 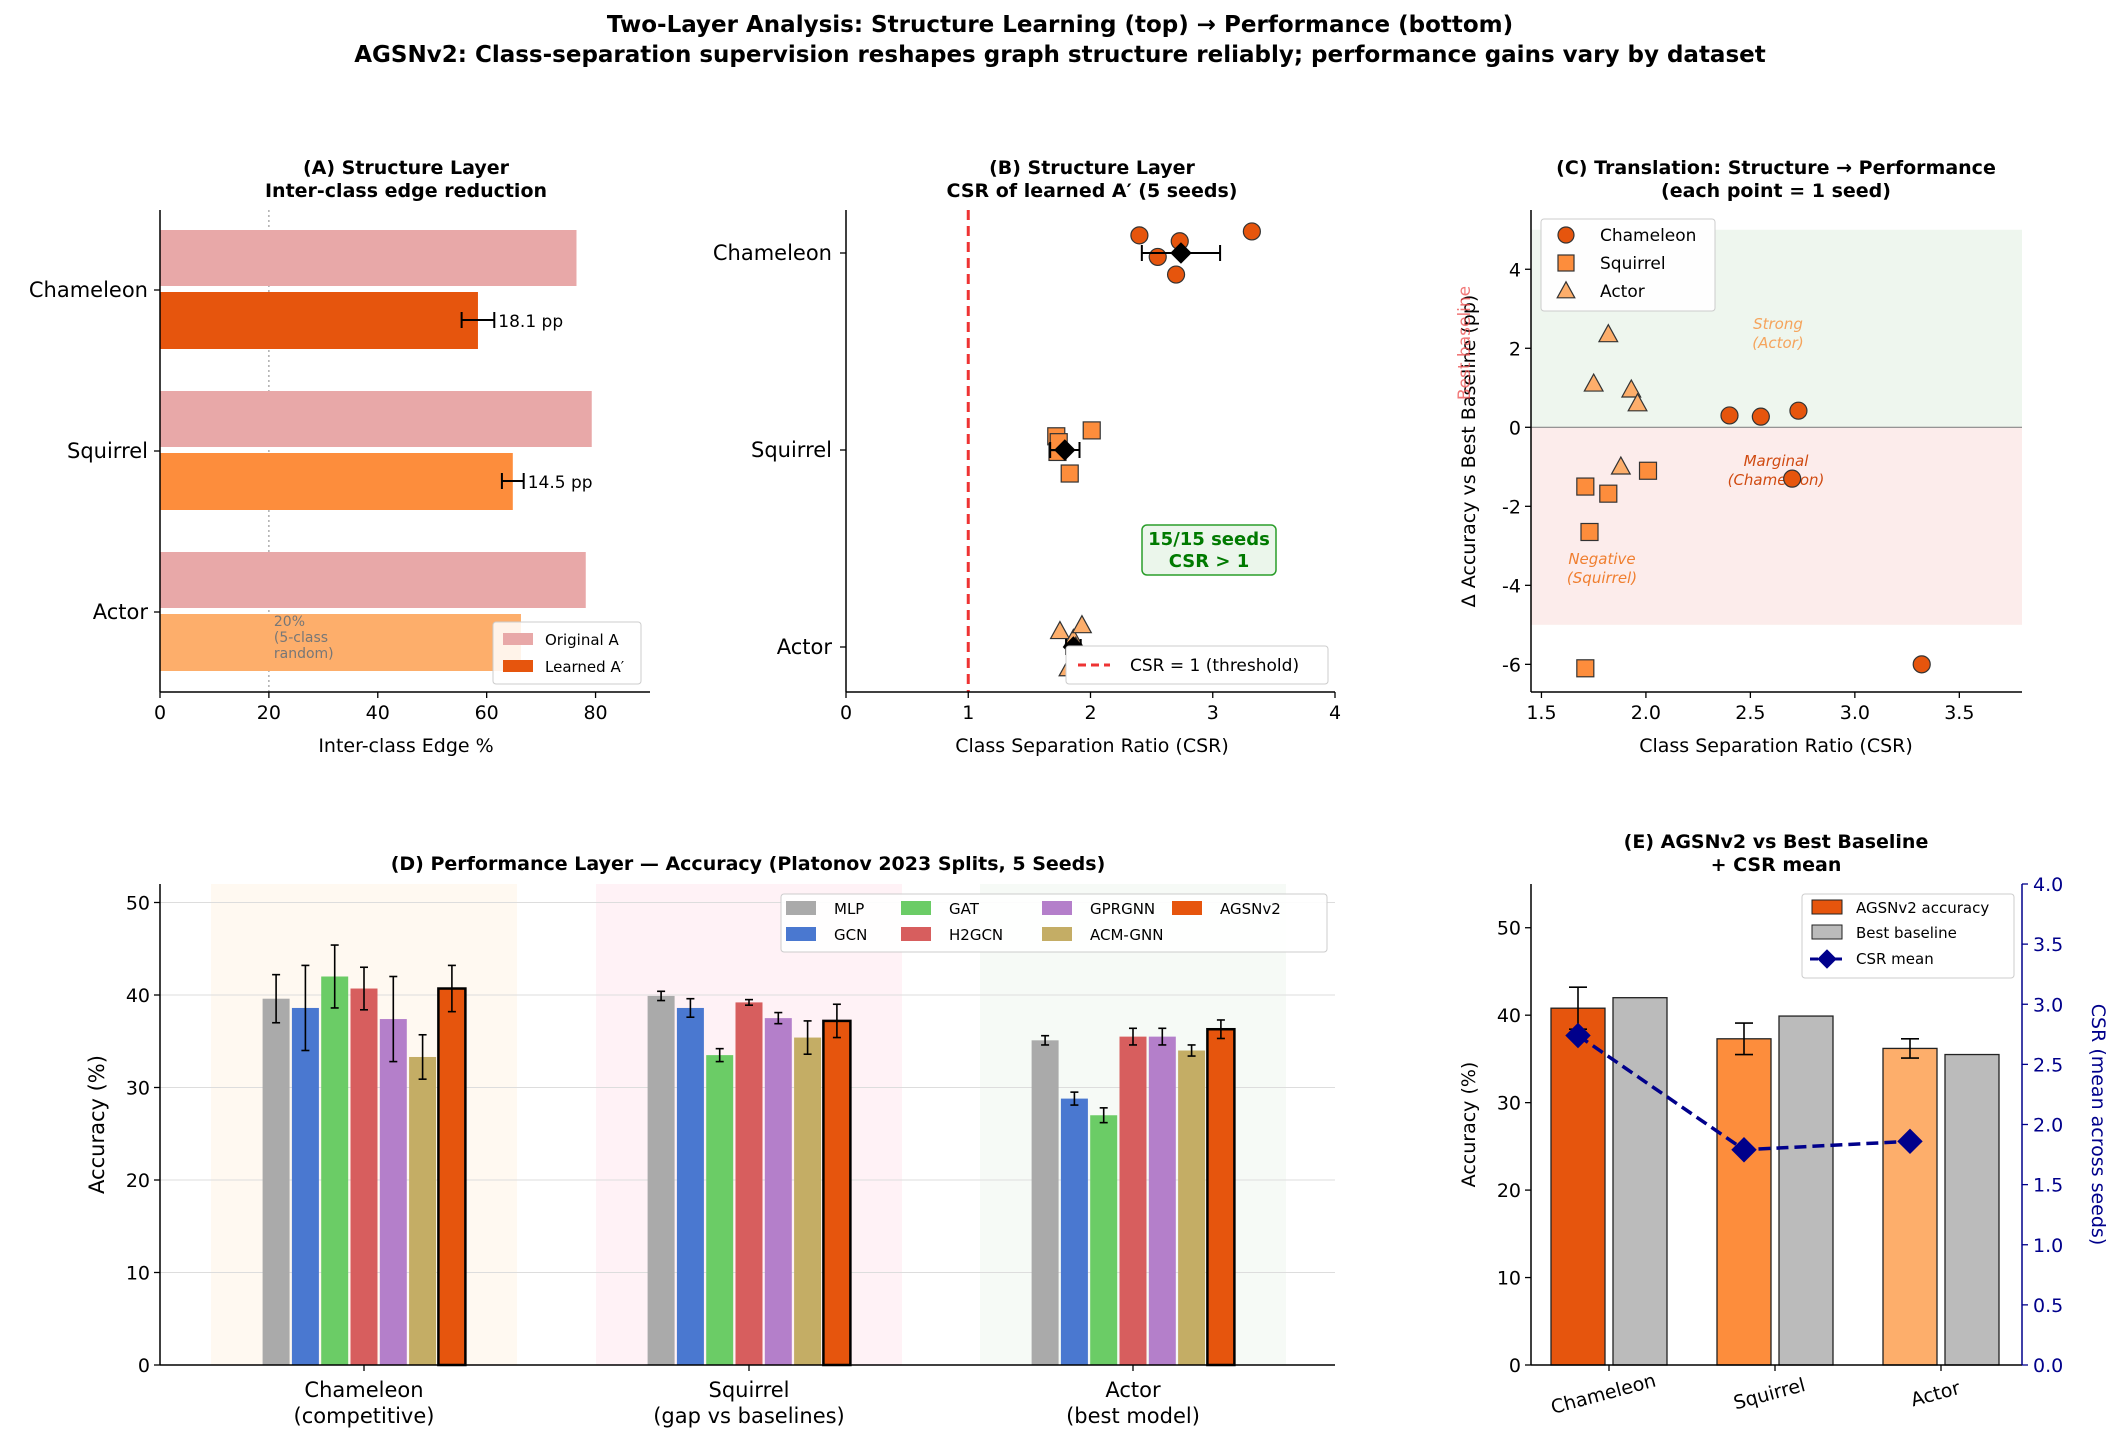 What do you see at coordinates (2048, 885) in the screenshot?
I see `right-tick-label: 4.0` at bounding box center [2048, 885].